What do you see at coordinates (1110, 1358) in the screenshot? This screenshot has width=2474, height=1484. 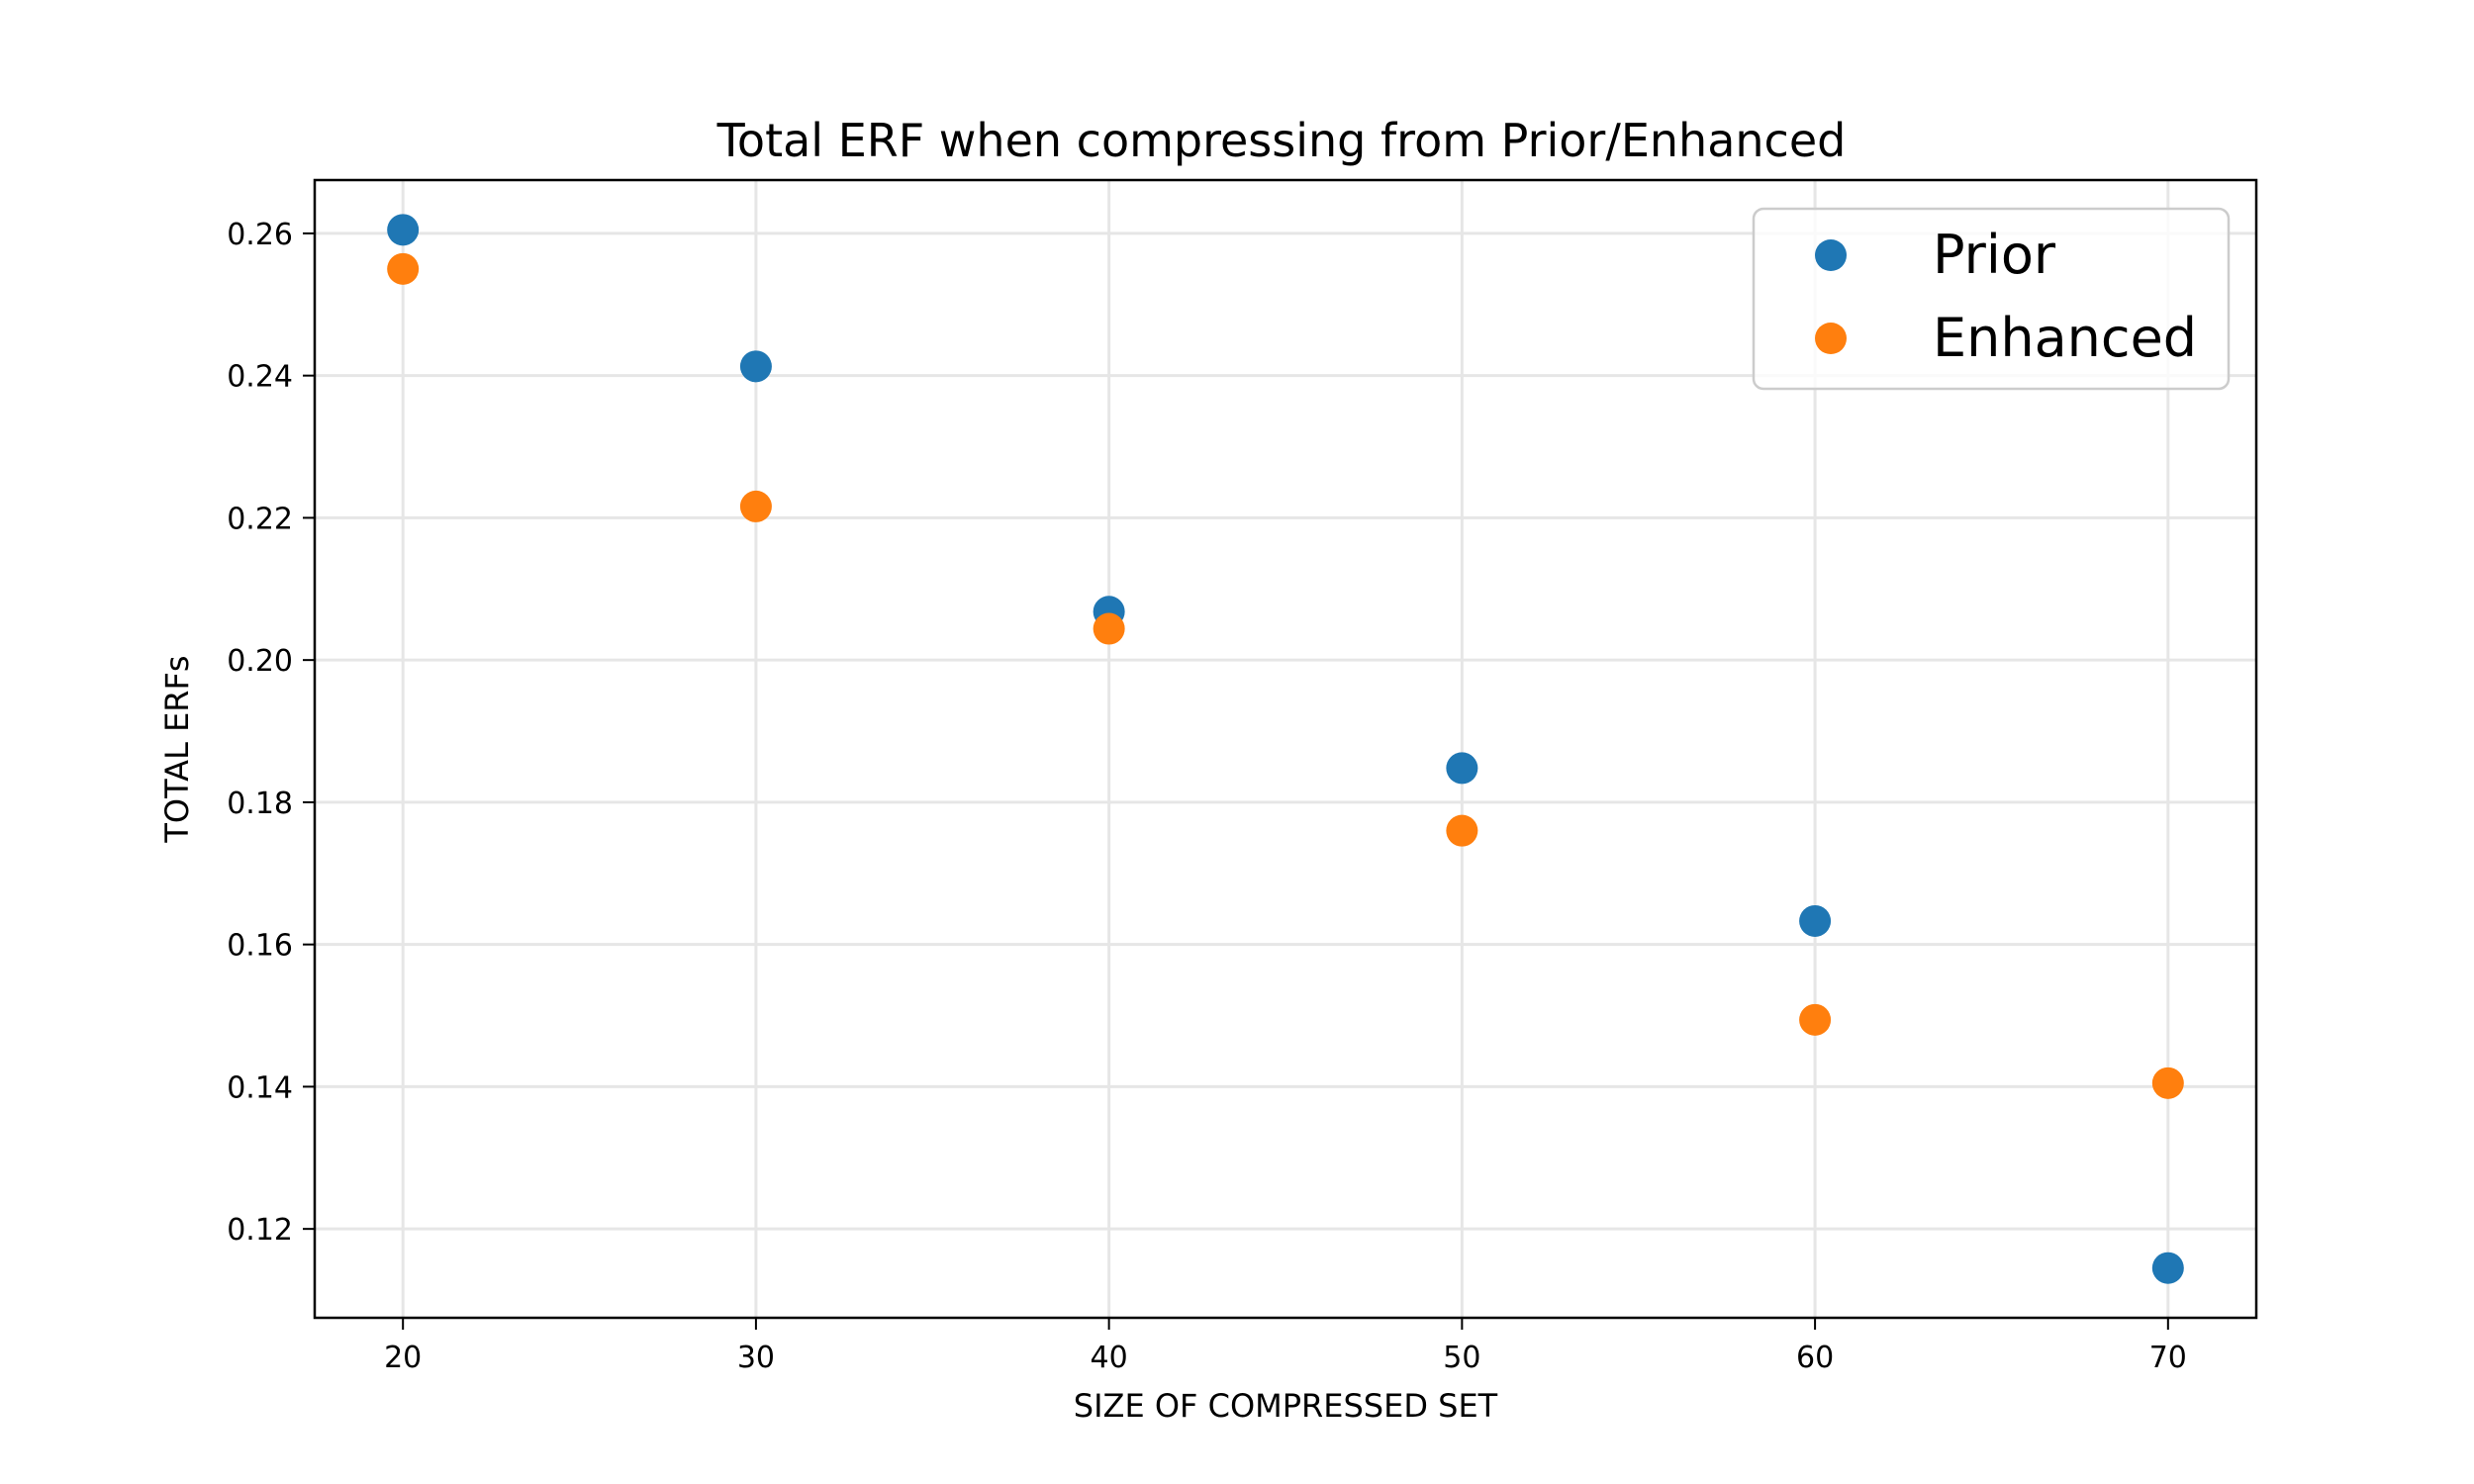 I see `x-tick-label: 40` at bounding box center [1110, 1358].